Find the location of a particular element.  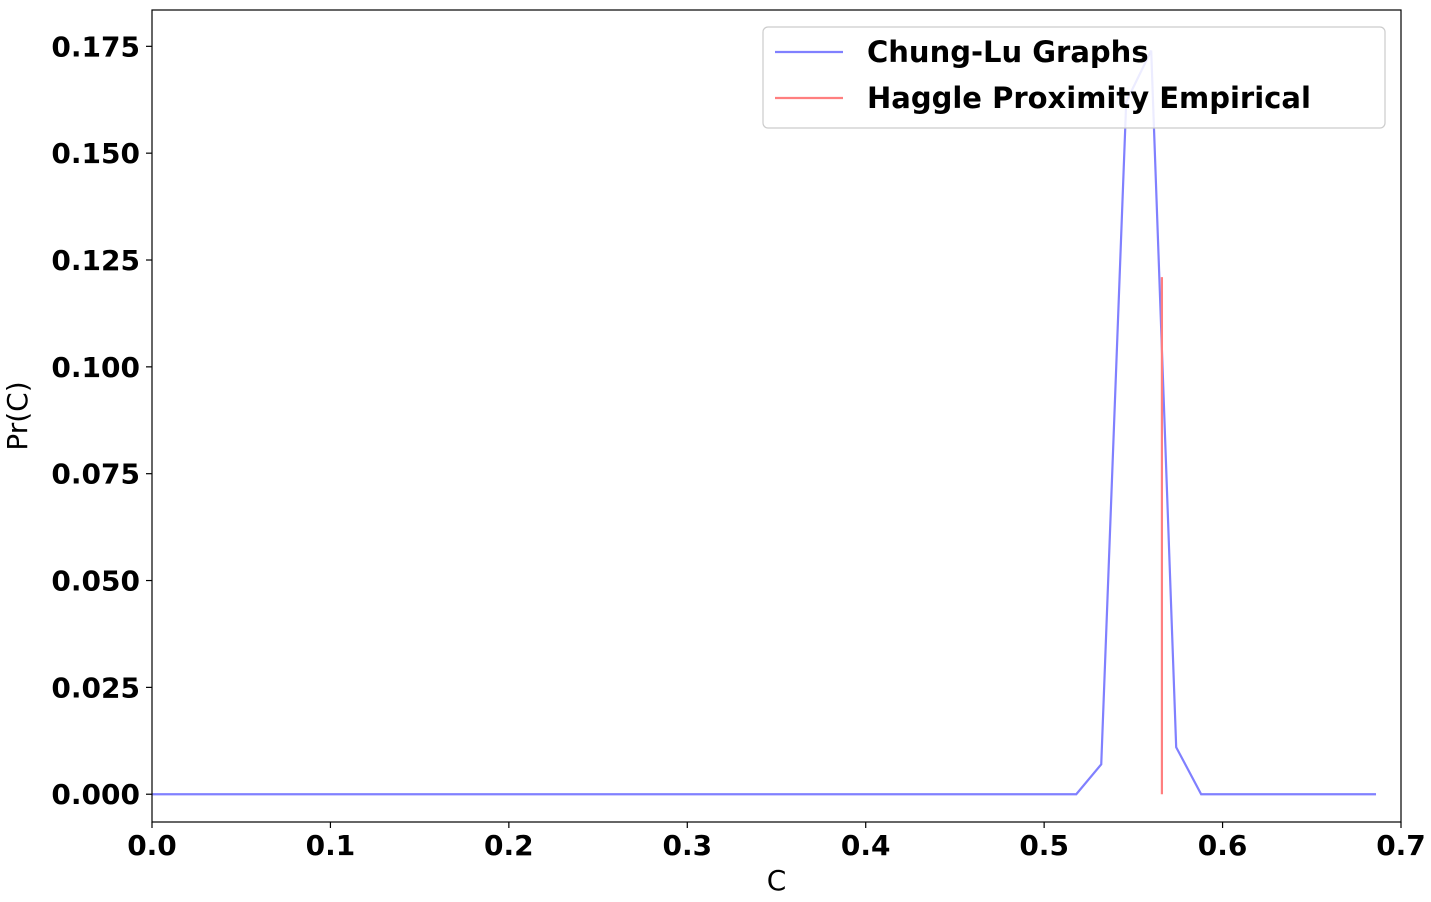

y-axis-label: Pr(C) is located at coordinates (17, 415).